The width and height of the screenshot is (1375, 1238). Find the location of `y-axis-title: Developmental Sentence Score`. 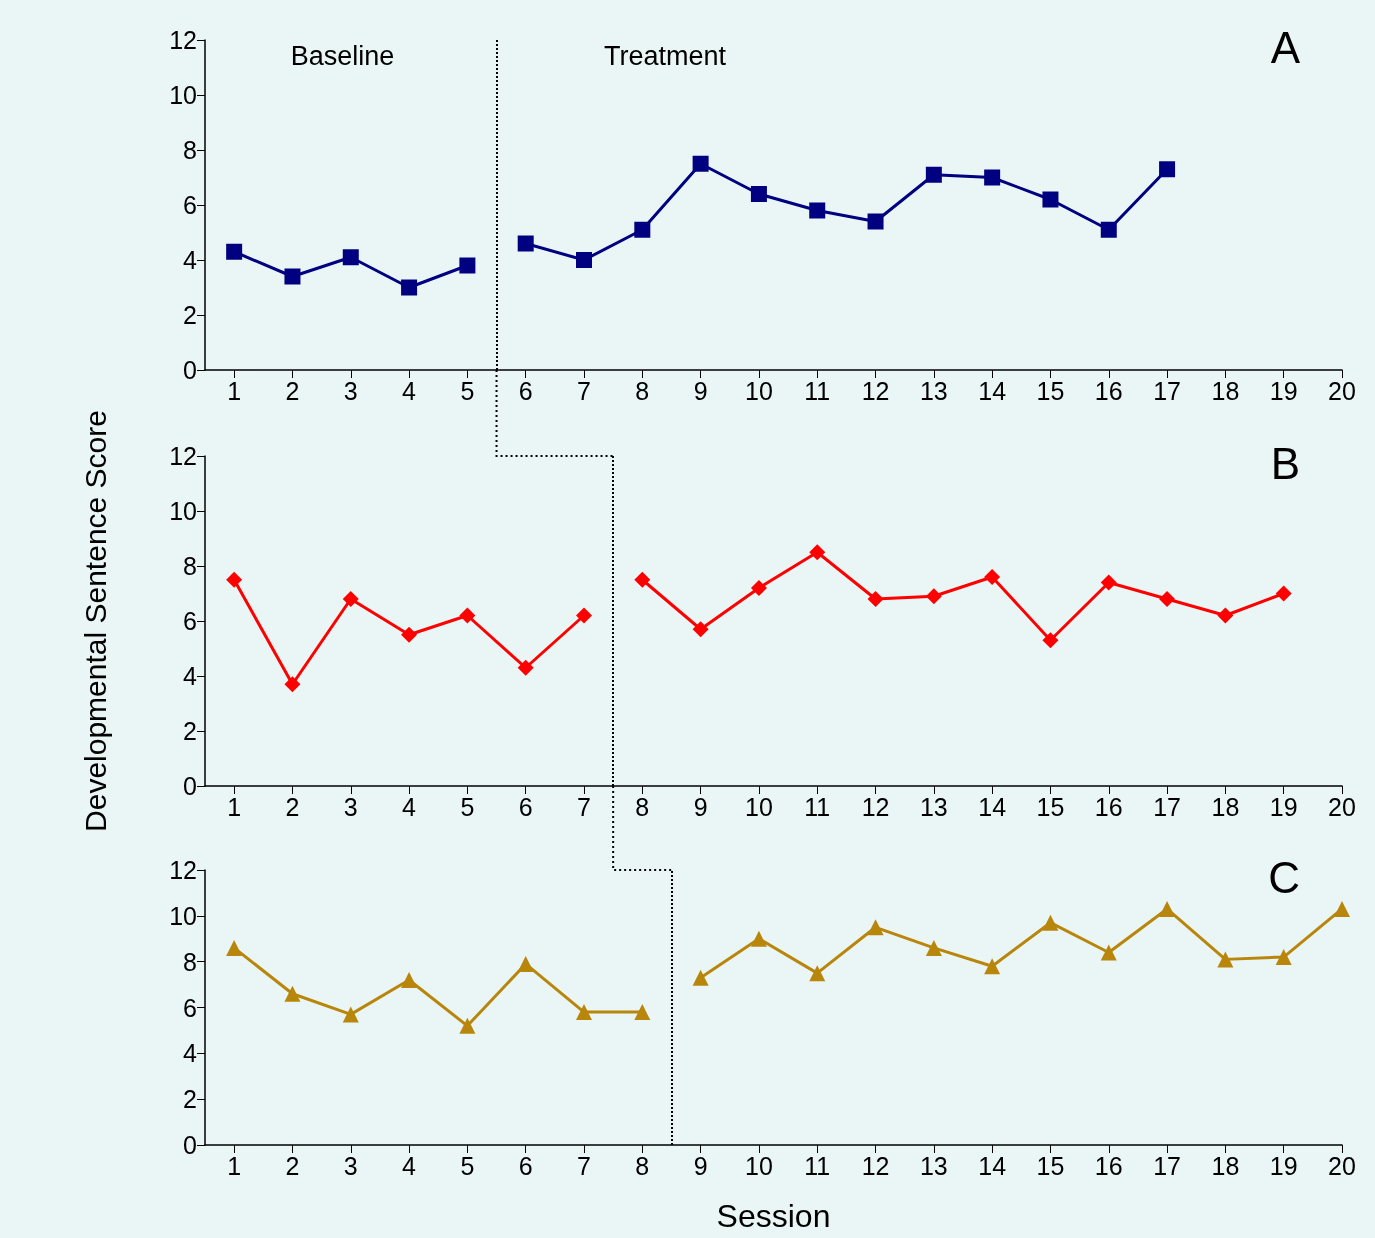

y-axis-title: Developmental Sentence Score is located at coordinates (95, 621).